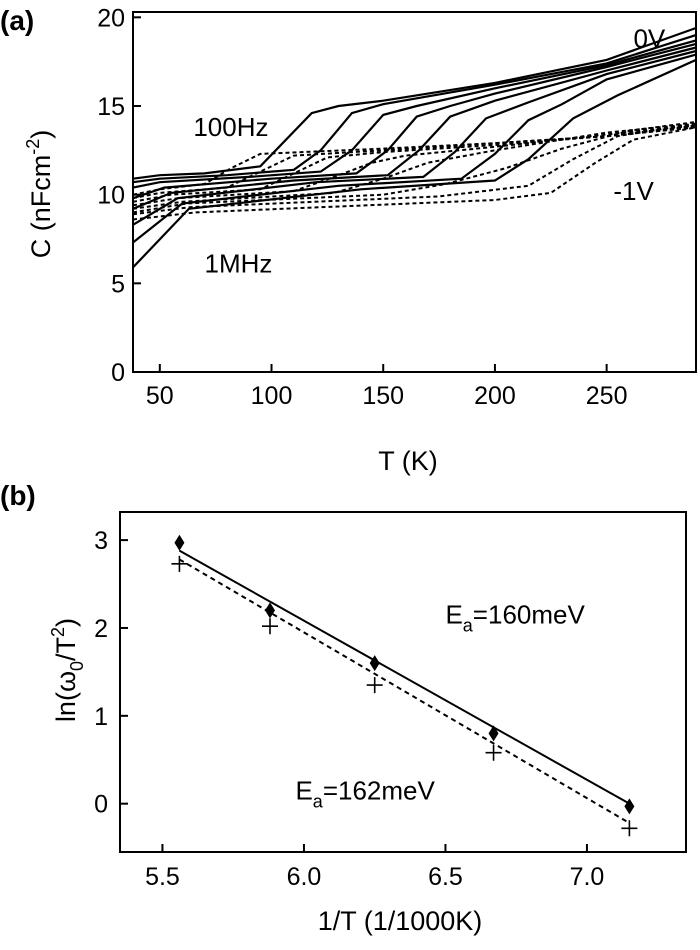 Image resolution: width=700 pixels, height=950 pixels. I want to click on panel-a-ylabel-close: ), so click(41, 134).